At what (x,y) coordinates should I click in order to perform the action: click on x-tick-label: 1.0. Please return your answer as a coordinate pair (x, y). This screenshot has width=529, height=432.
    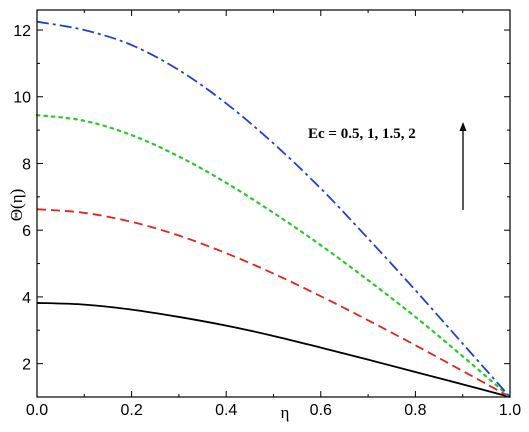
    Looking at the image, I should click on (510, 410).